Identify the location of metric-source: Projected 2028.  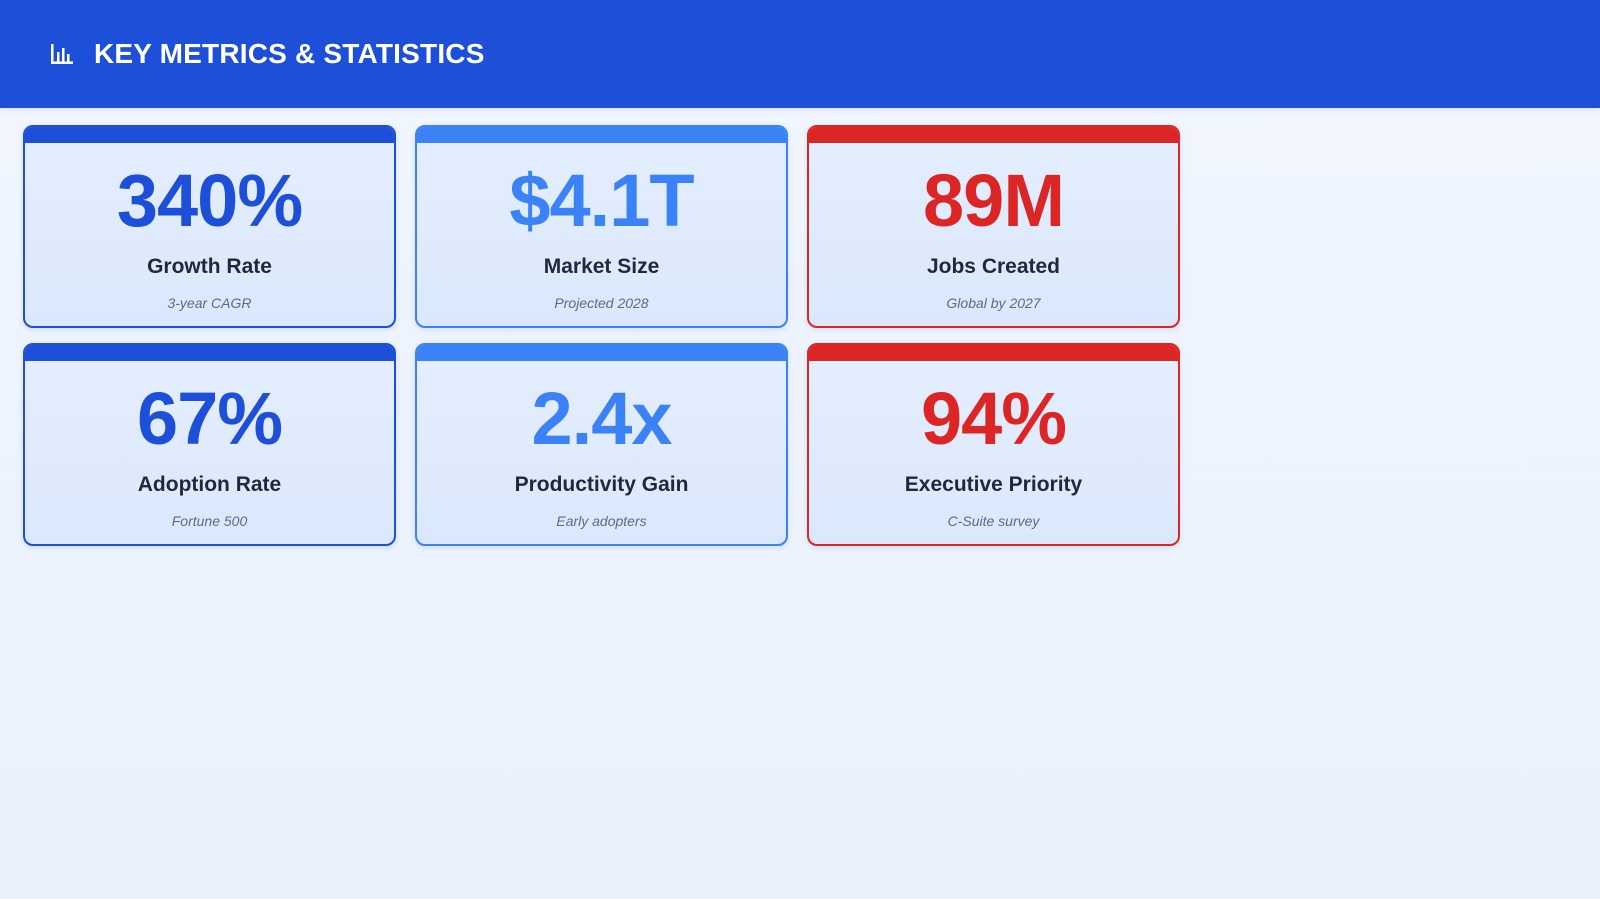
(601, 303).